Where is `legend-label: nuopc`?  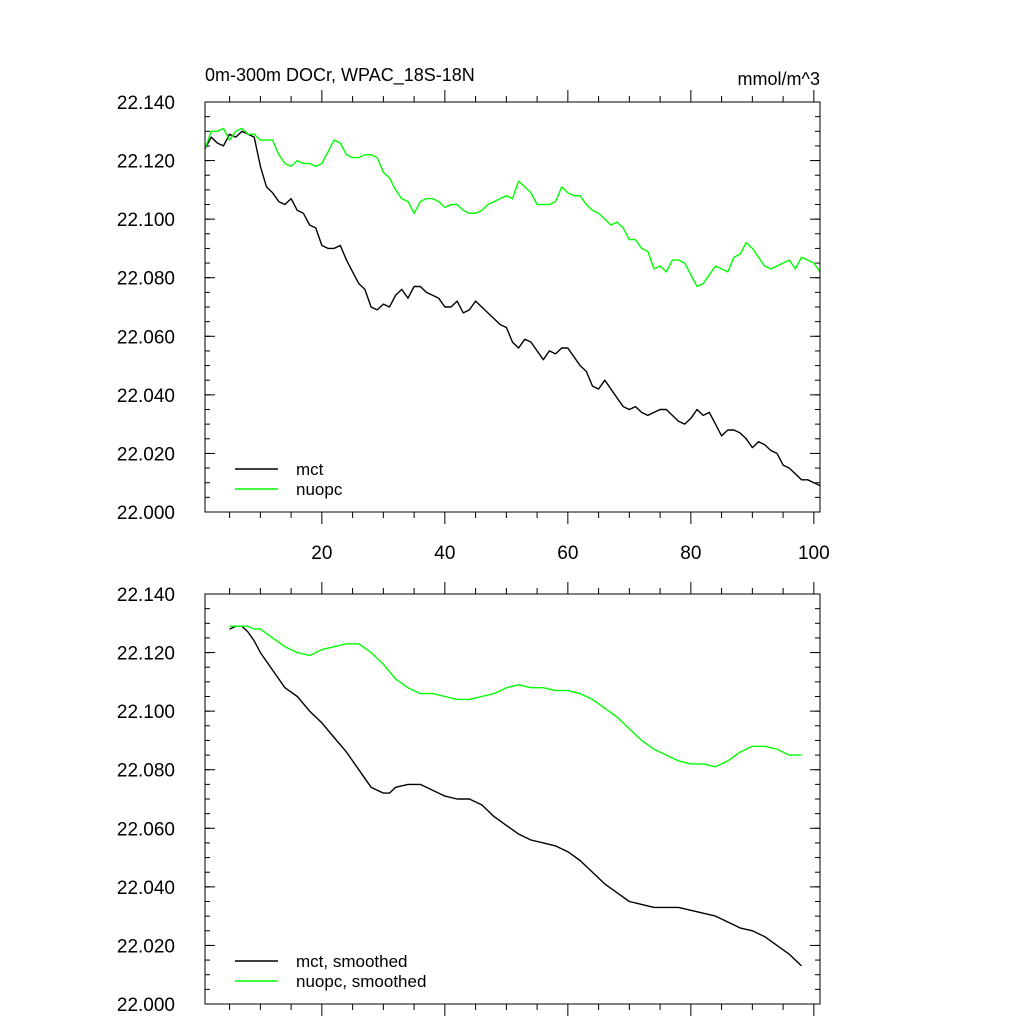
legend-label: nuopc is located at coordinates (319, 489).